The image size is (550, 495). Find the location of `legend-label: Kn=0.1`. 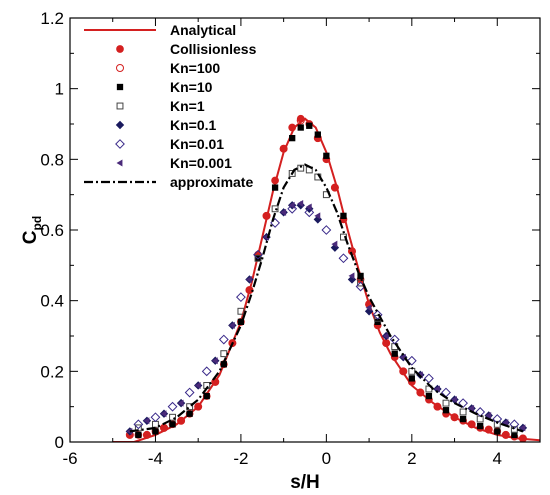

legend-label: Kn=0.1 is located at coordinates (193, 125).